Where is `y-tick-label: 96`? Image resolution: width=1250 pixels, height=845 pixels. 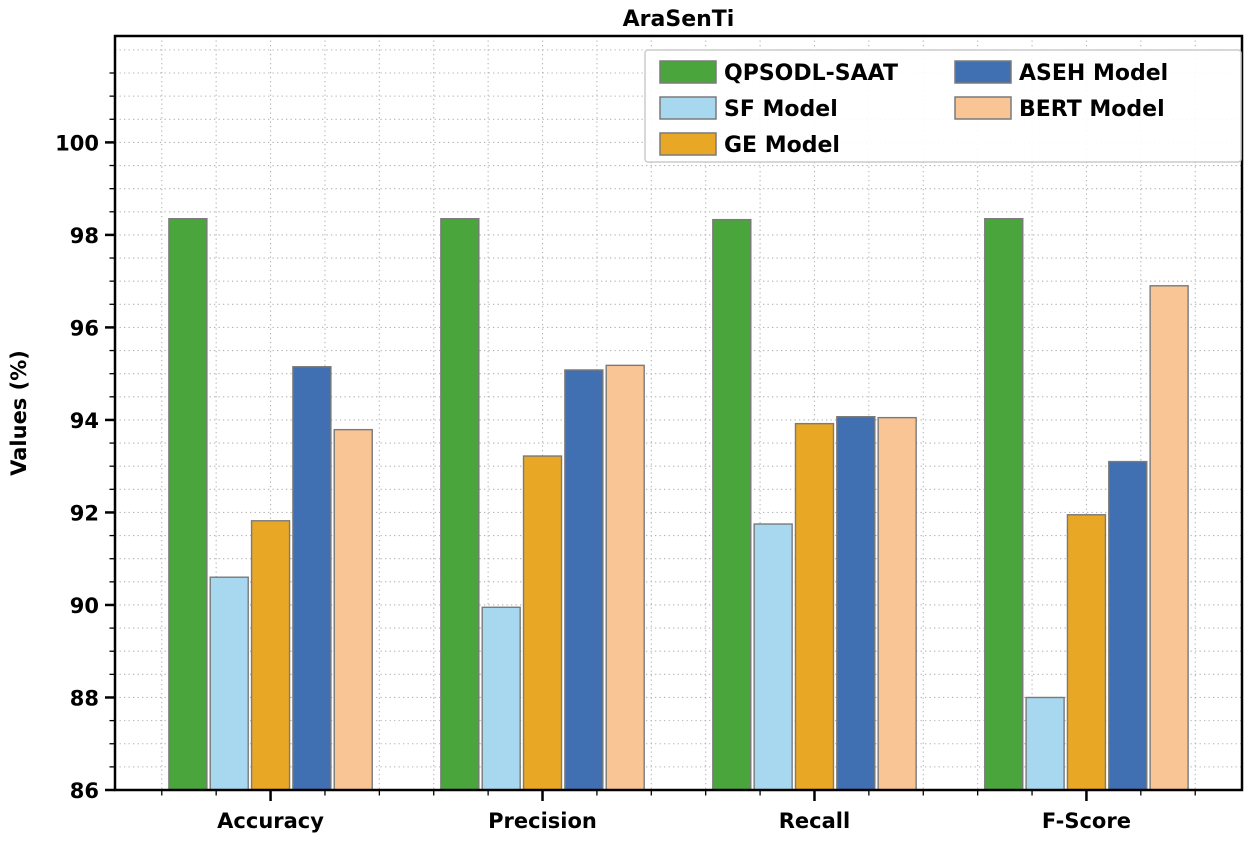 y-tick-label: 96 is located at coordinates (84, 328).